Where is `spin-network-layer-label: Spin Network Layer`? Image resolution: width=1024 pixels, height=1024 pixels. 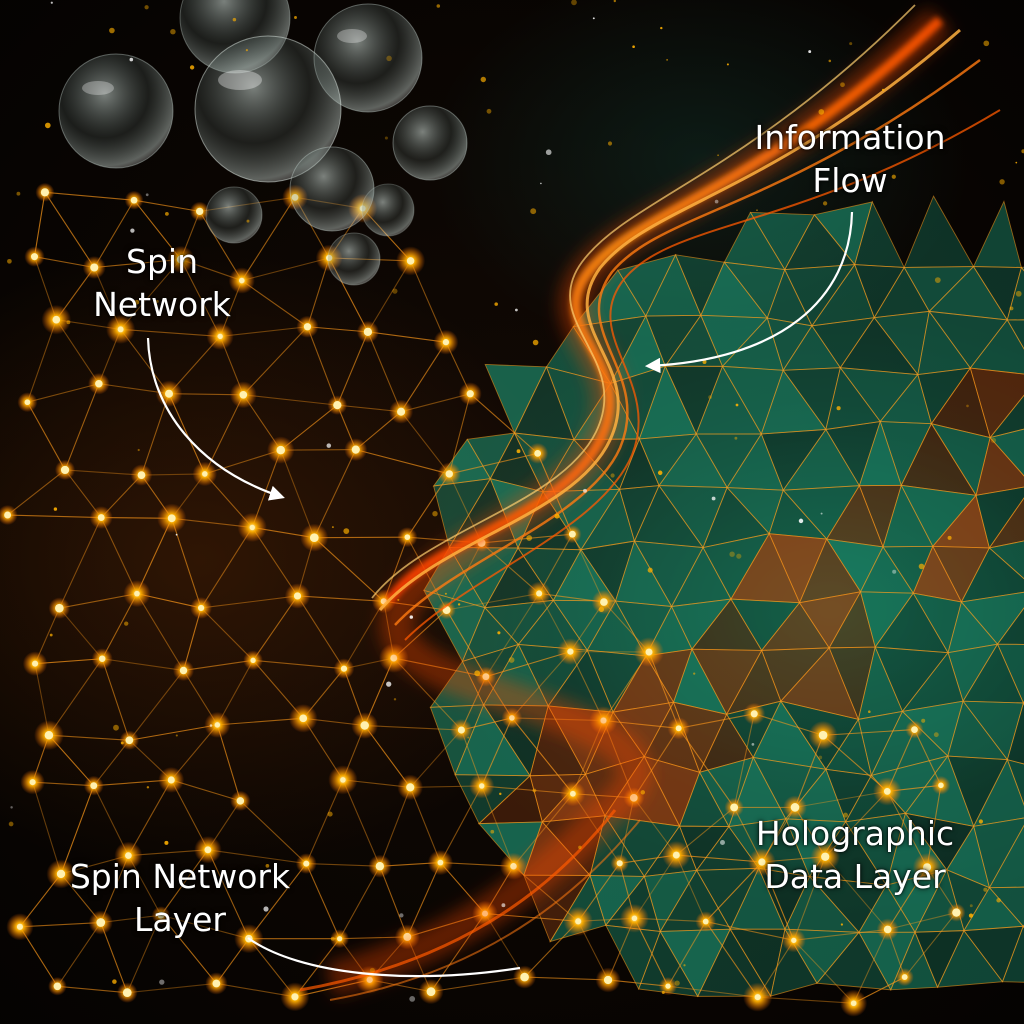
spin-network-layer-label: Spin Network Layer is located at coordinates (180, 898).